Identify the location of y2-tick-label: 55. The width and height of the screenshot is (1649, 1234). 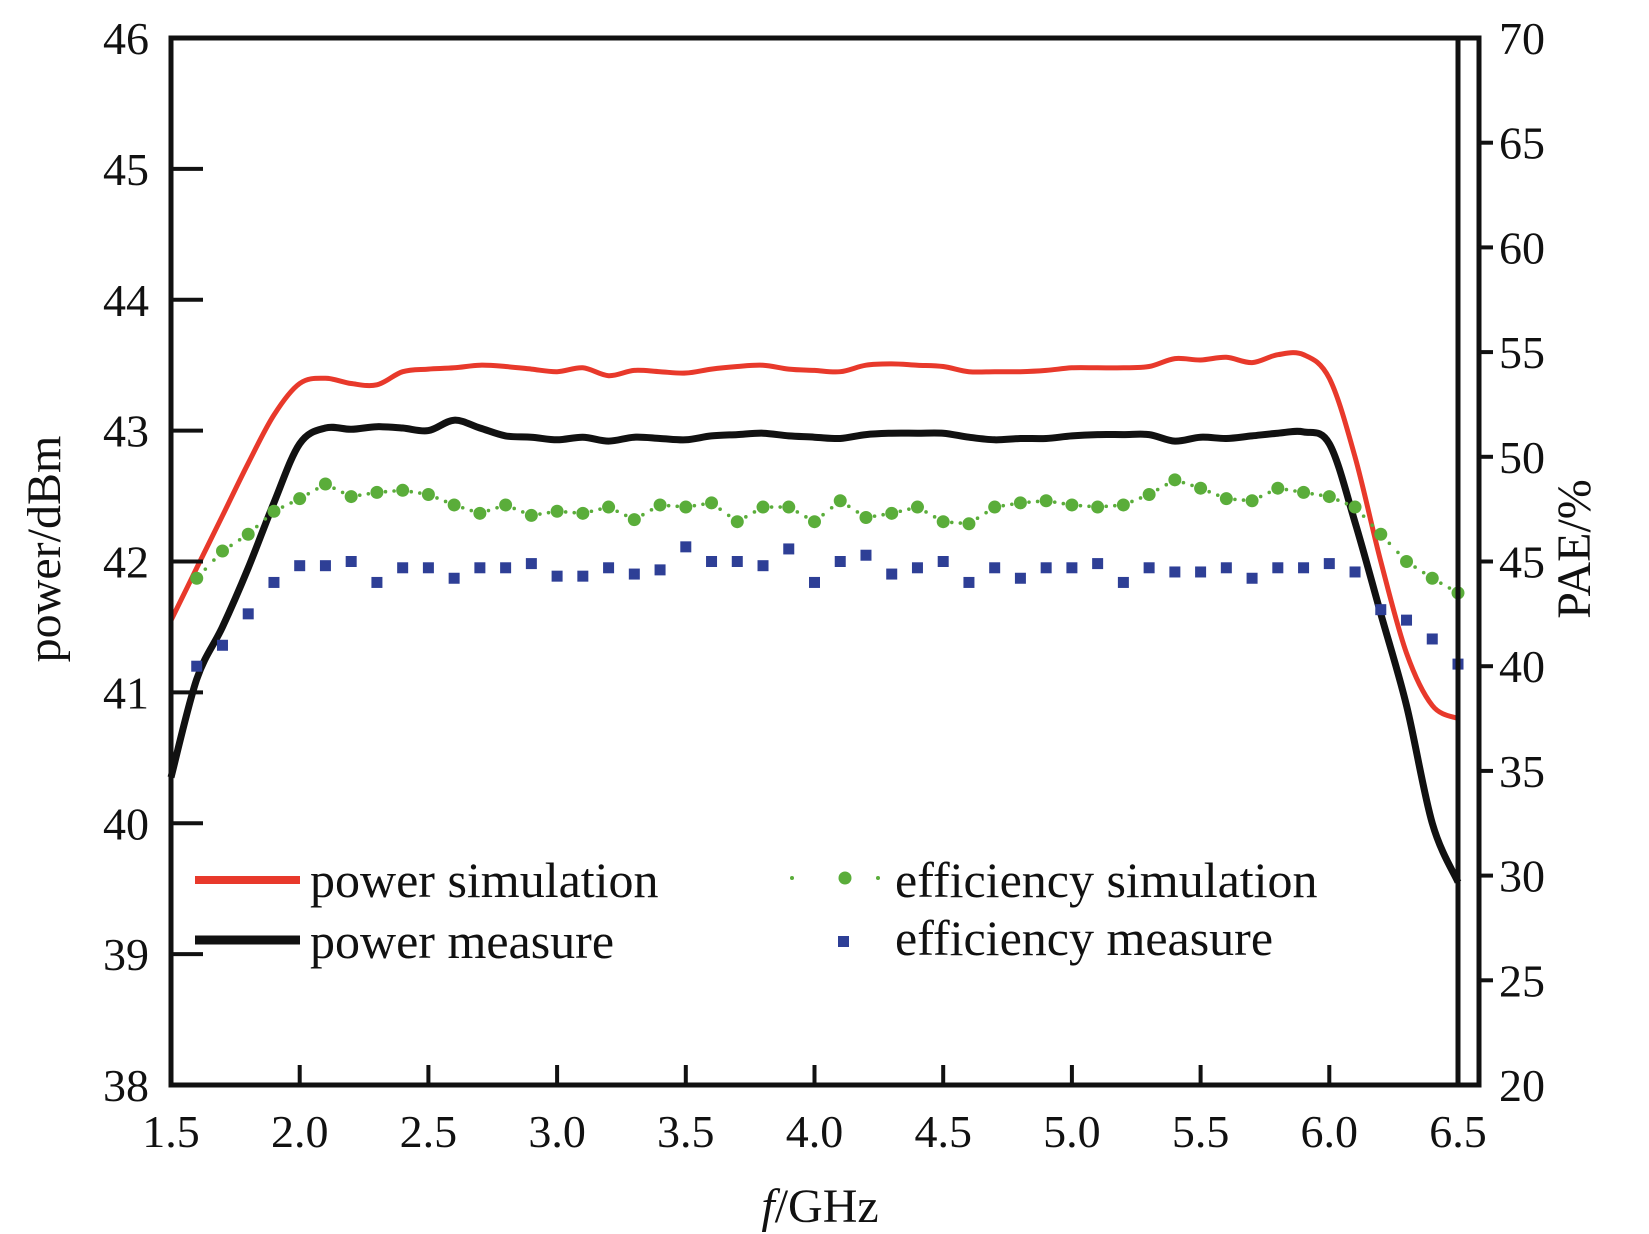
(1522, 352).